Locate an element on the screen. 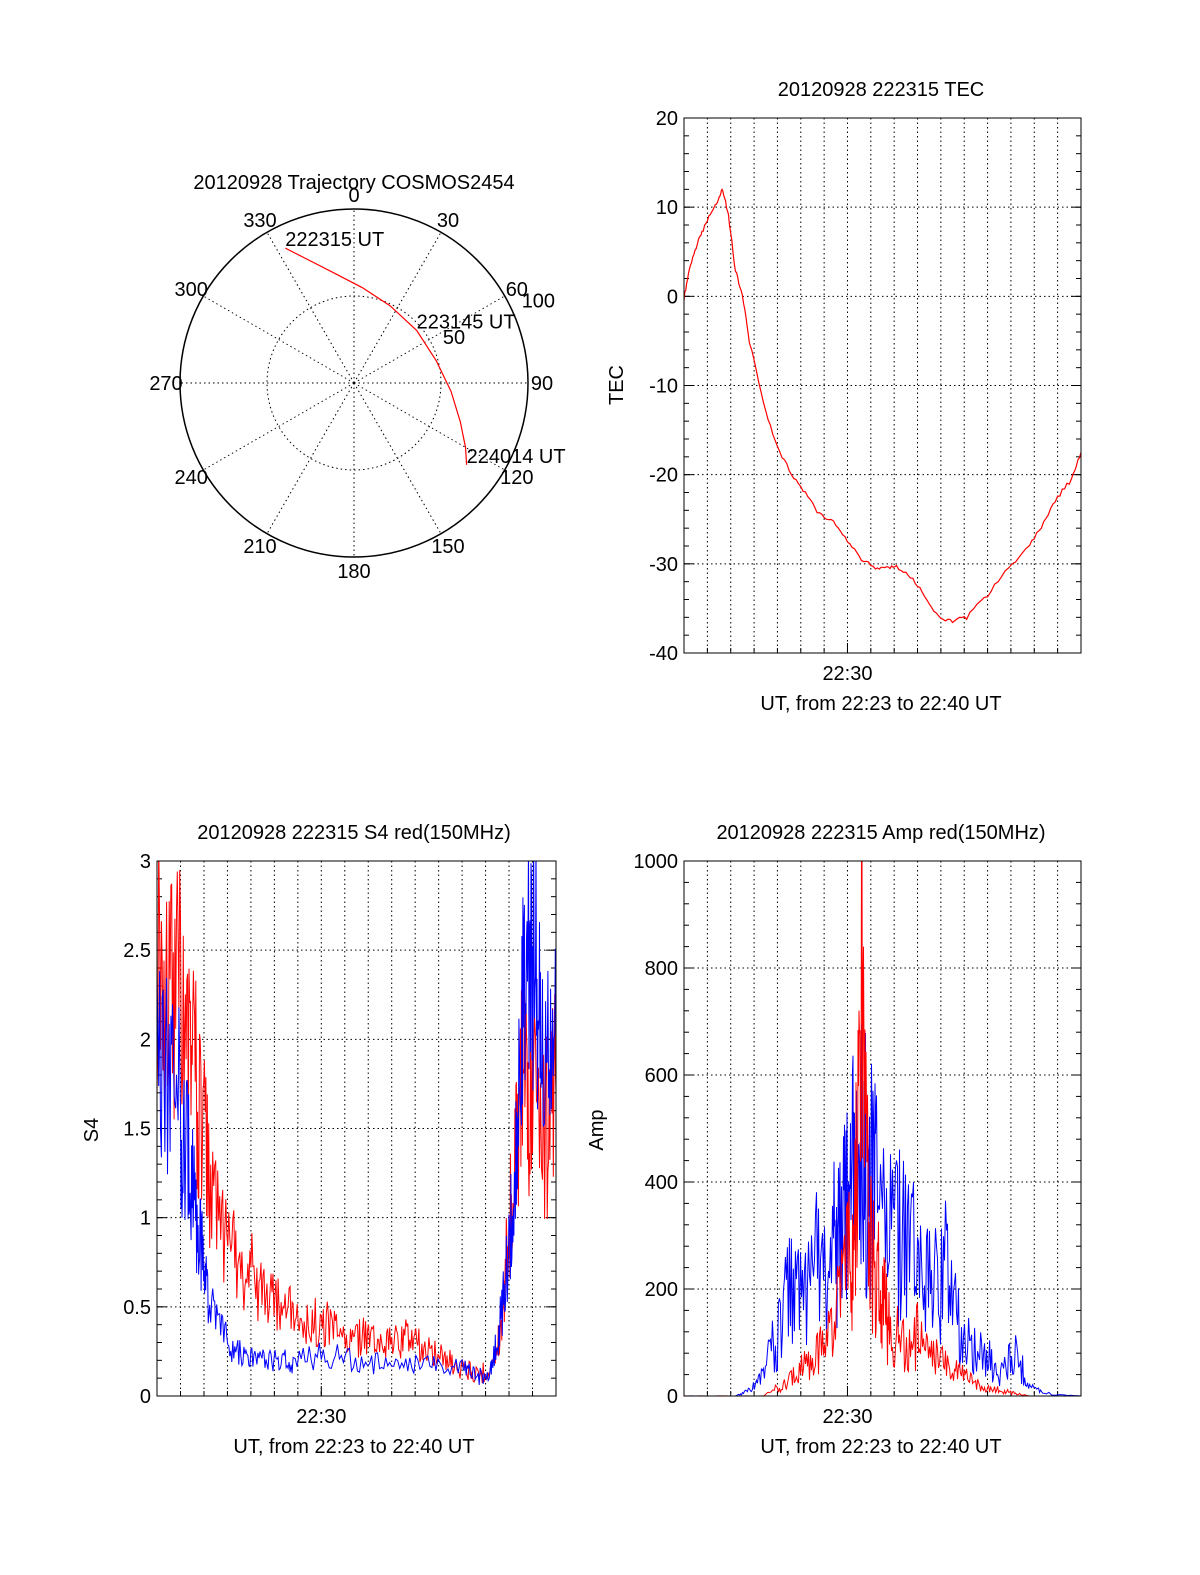  trajectory-title: 20120928 Trajectory COSMOS2454 is located at coordinates (353, 183).